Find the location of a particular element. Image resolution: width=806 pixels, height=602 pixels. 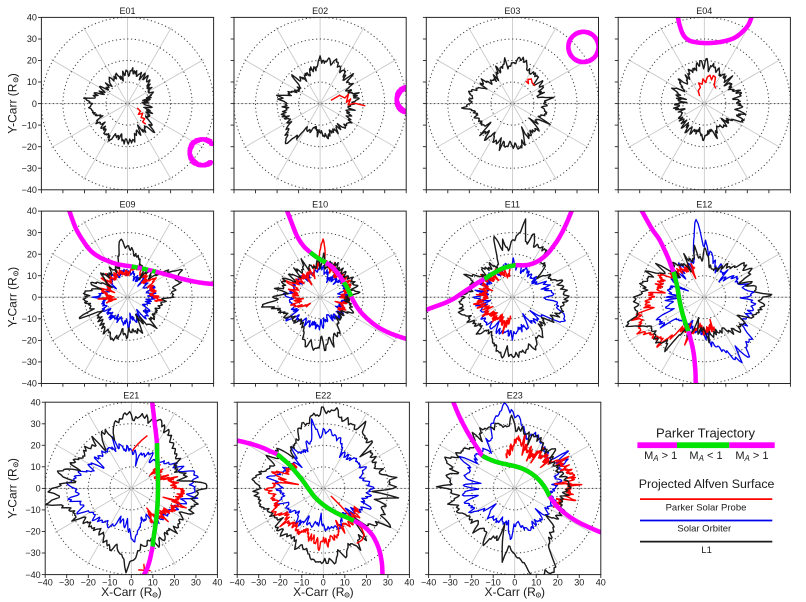

svg-text: MA < 1 is located at coordinates (705, 456).